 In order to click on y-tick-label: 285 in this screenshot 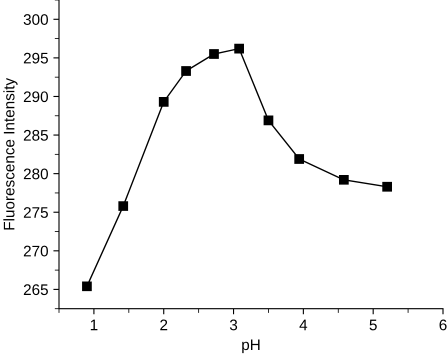, I will do `click(36, 135)`.